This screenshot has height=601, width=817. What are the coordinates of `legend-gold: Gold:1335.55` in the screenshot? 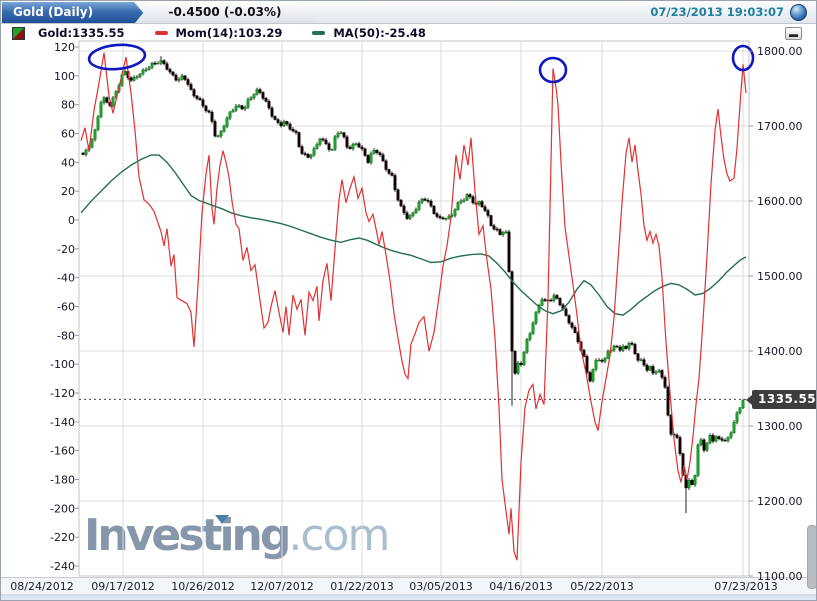 It's located at (81, 33).